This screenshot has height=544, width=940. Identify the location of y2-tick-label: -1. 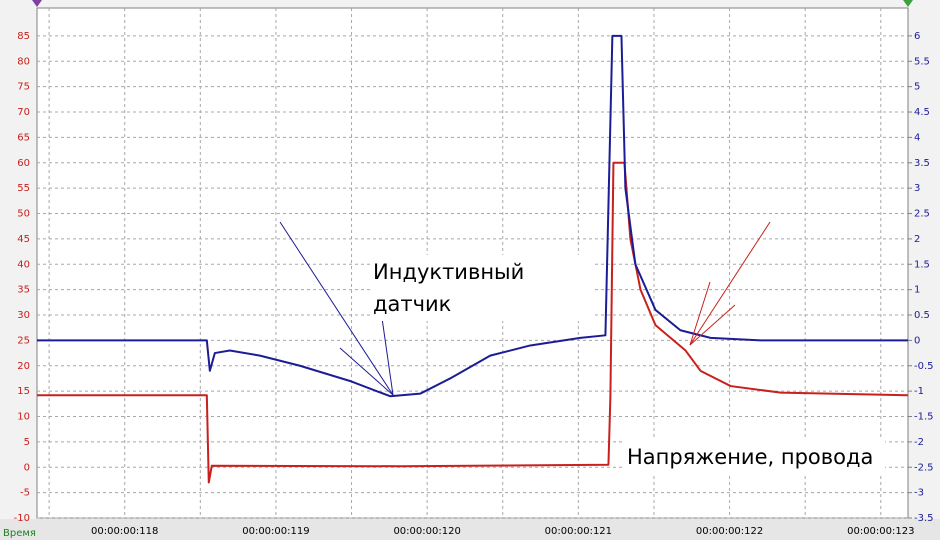
(919, 391).